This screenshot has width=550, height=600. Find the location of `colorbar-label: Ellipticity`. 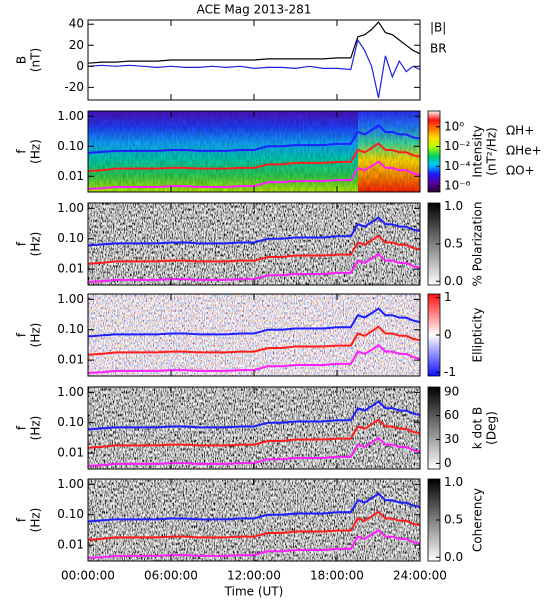

colorbar-label: Ellipticity is located at coordinates (478, 335).